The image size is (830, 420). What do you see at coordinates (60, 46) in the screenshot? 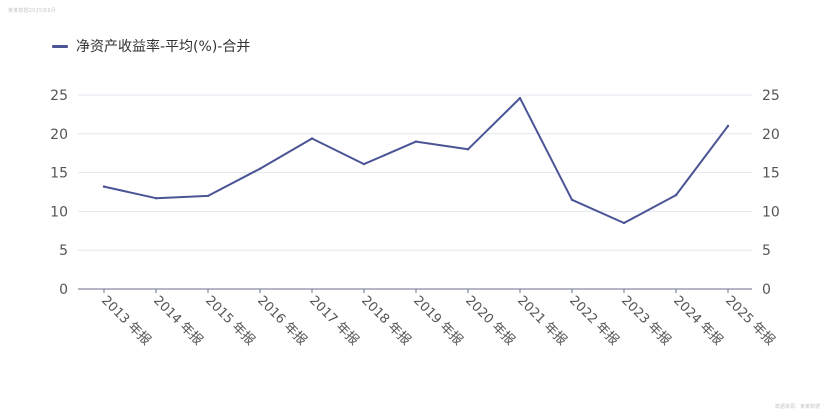
I see `legend-swatch` at bounding box center [60, 46].